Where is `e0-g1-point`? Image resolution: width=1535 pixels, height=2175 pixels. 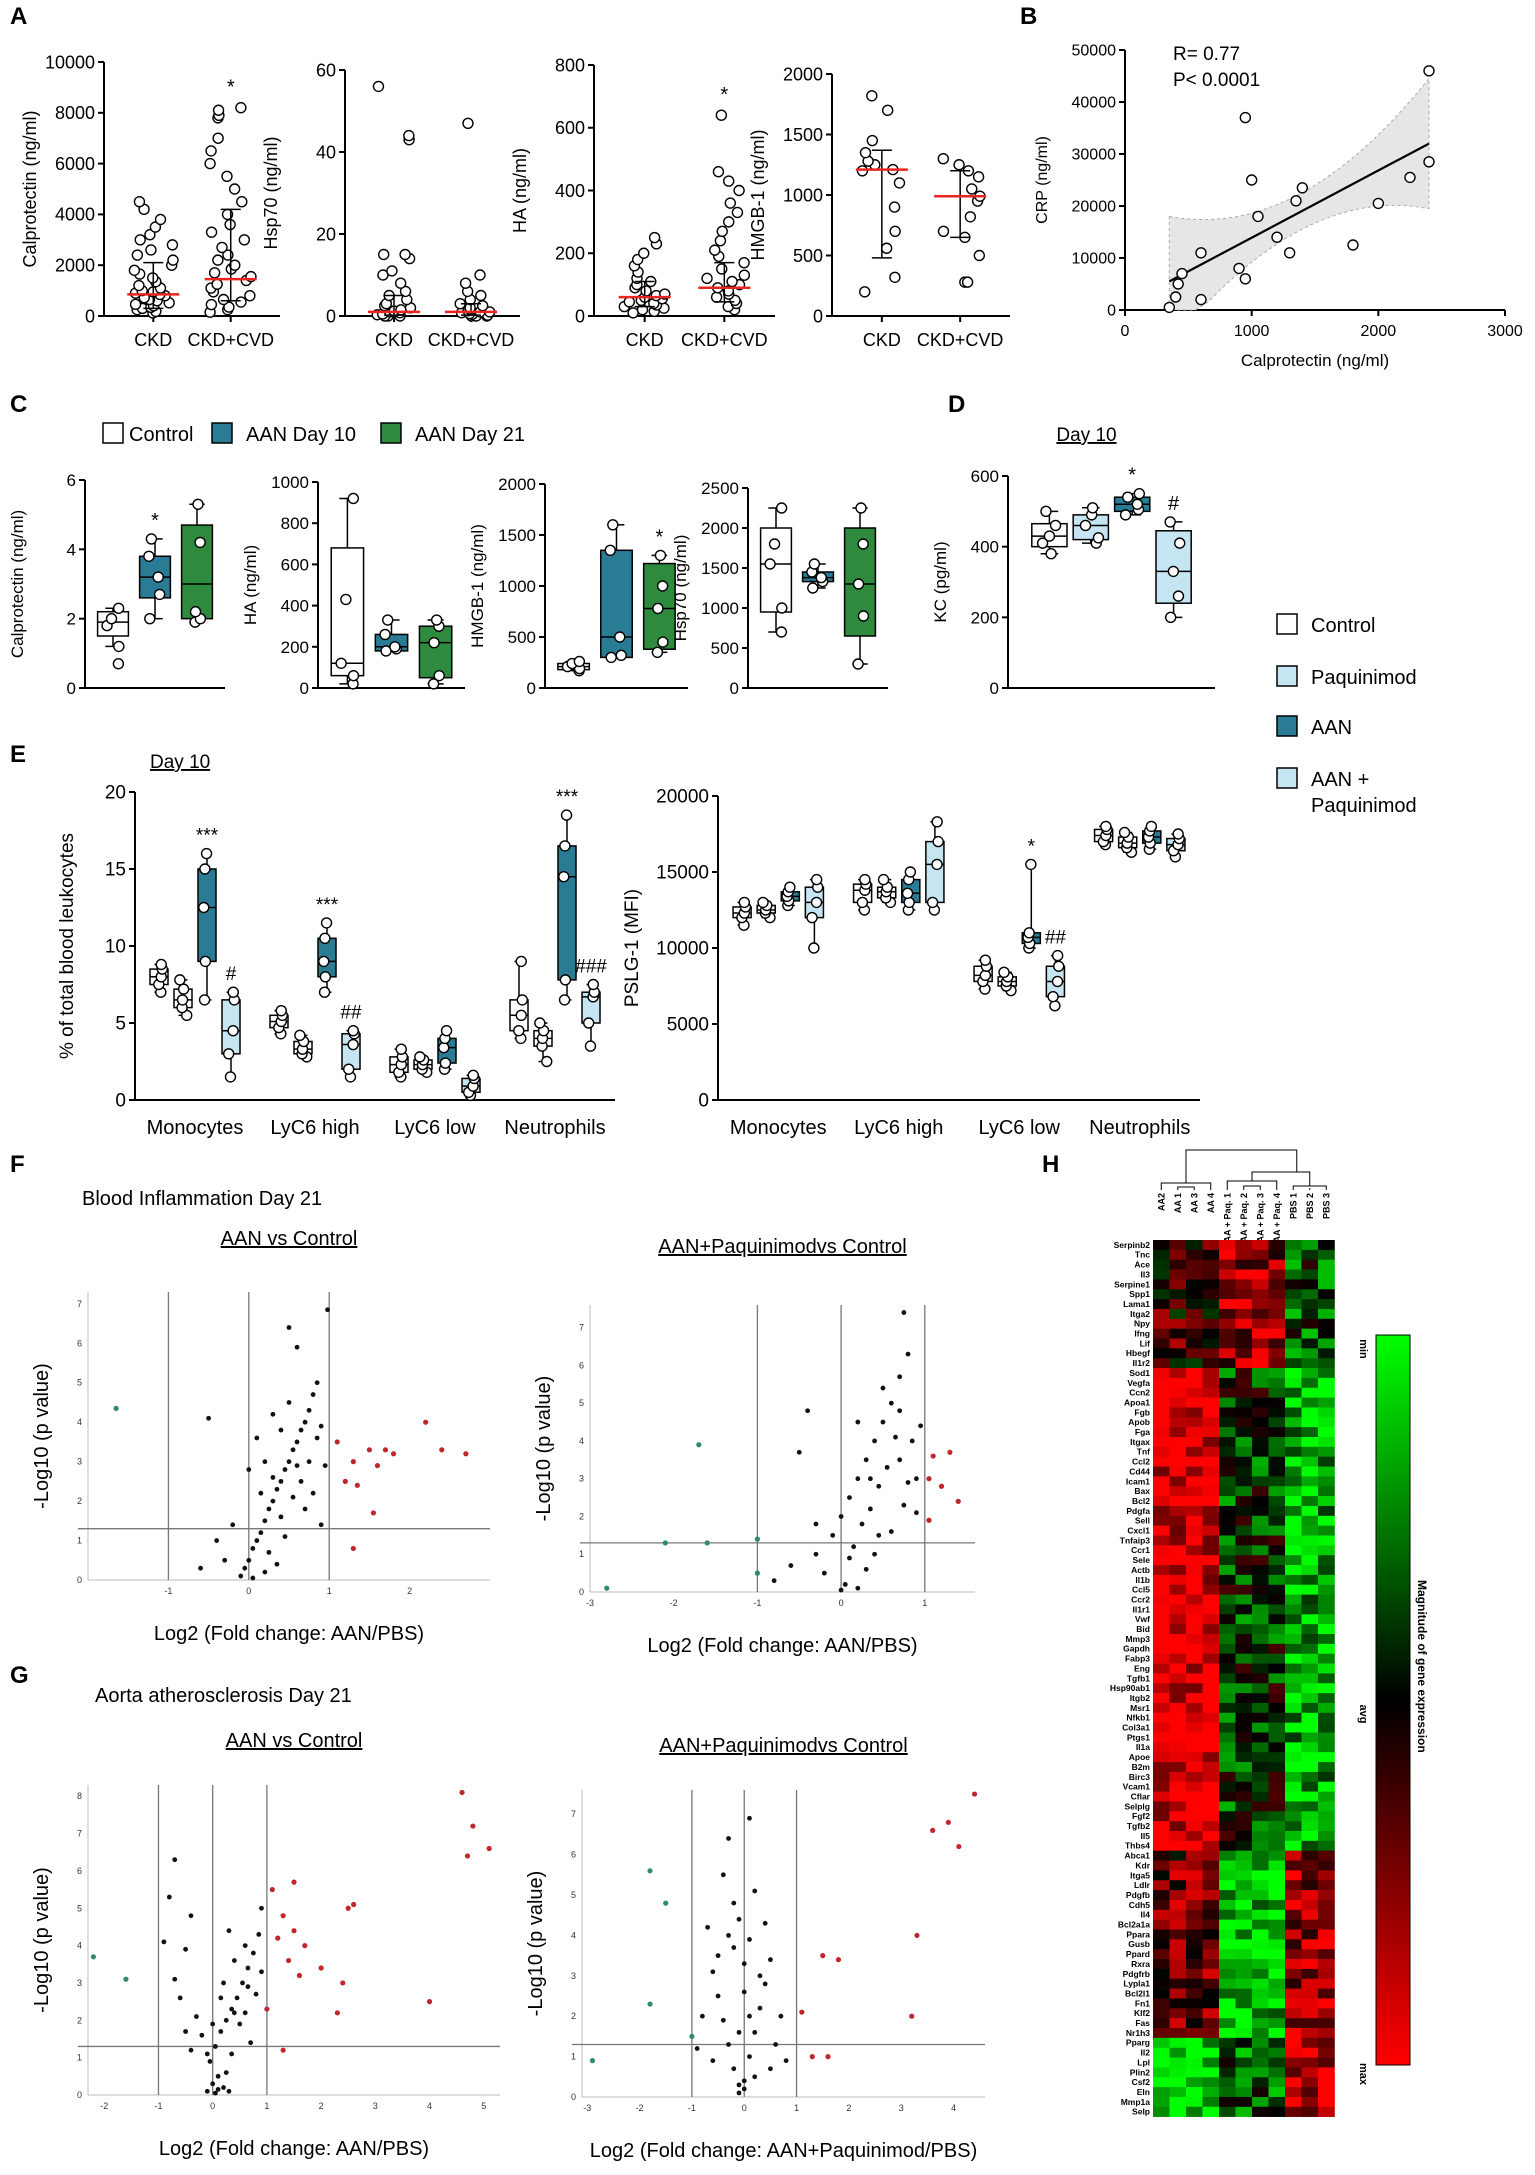 e0-g1-point is located at coordinates (353, 1030).